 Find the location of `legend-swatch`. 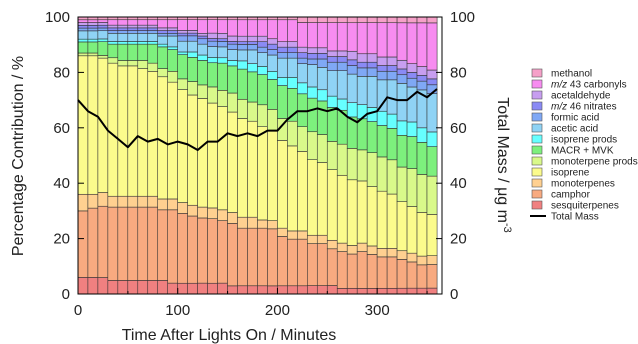

legend-swatch is located at coordinates (537, 95).